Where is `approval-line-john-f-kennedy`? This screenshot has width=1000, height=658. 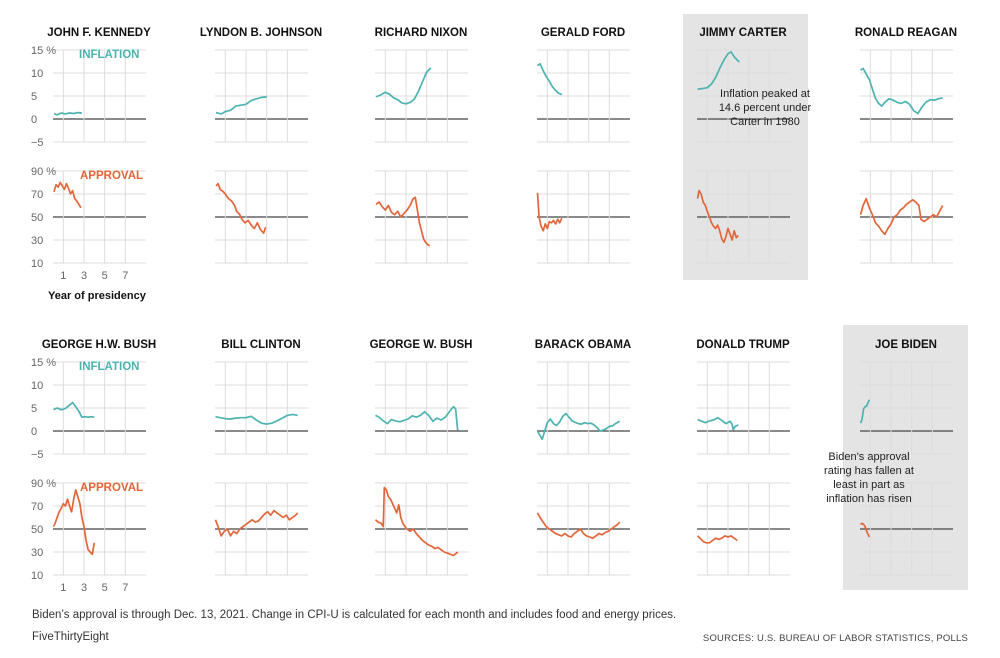 approval-line-john-f-kennedy is located at coordinates (67, 195).